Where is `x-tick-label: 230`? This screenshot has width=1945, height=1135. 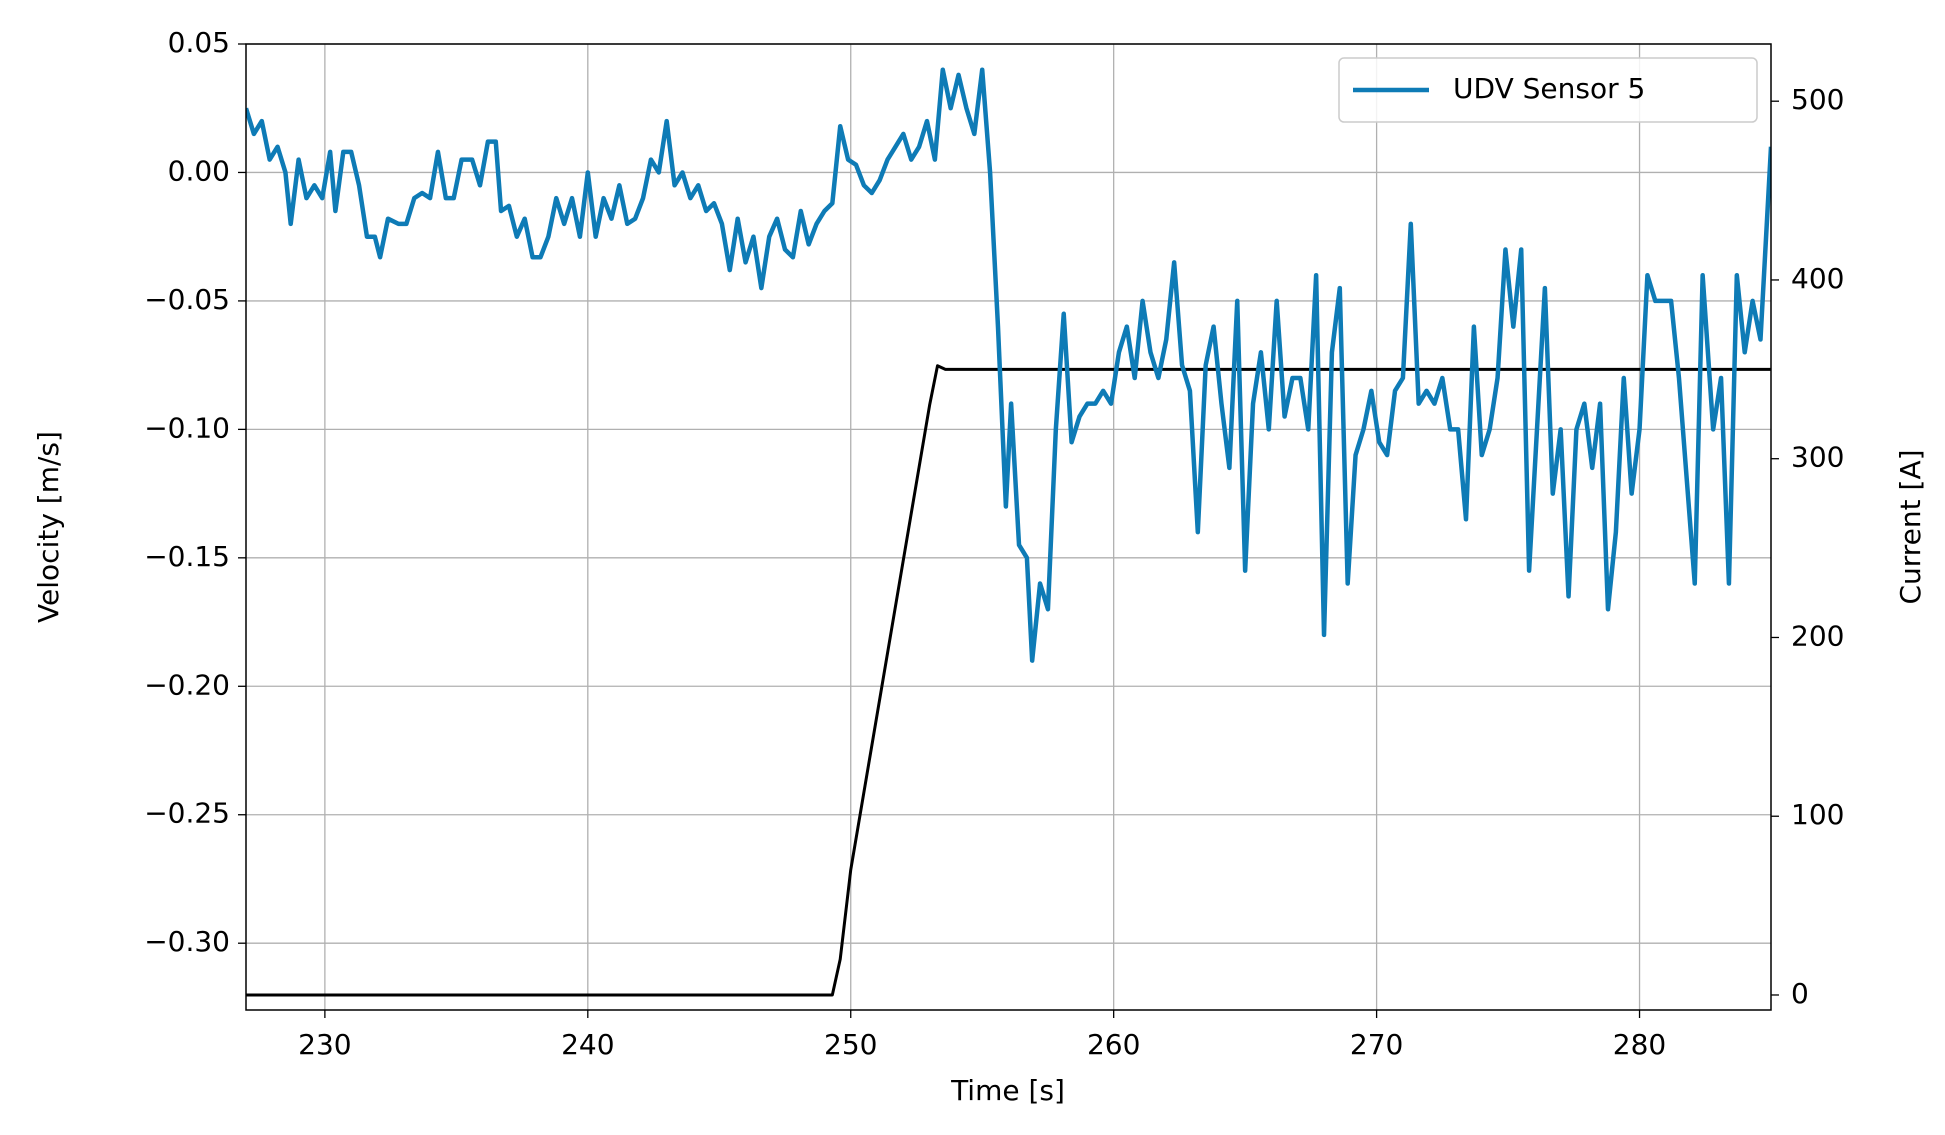
x-tick-label: 230 is located at coordinates (324, 1044).